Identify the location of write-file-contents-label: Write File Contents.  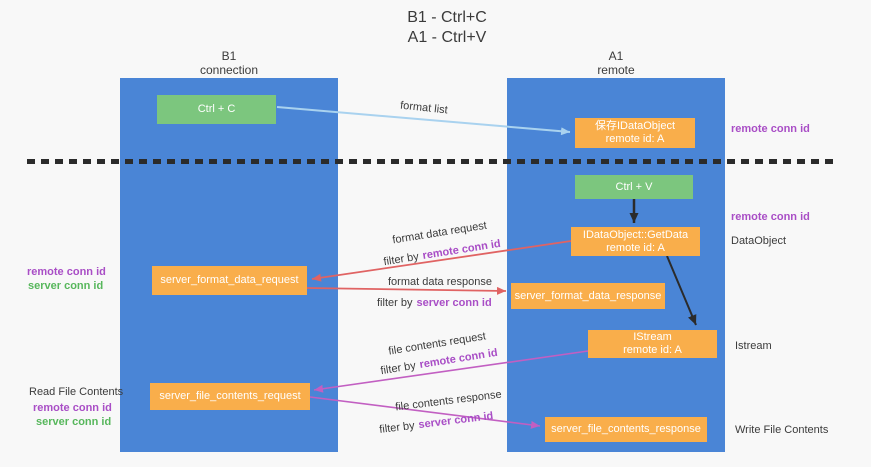
(782, 430).